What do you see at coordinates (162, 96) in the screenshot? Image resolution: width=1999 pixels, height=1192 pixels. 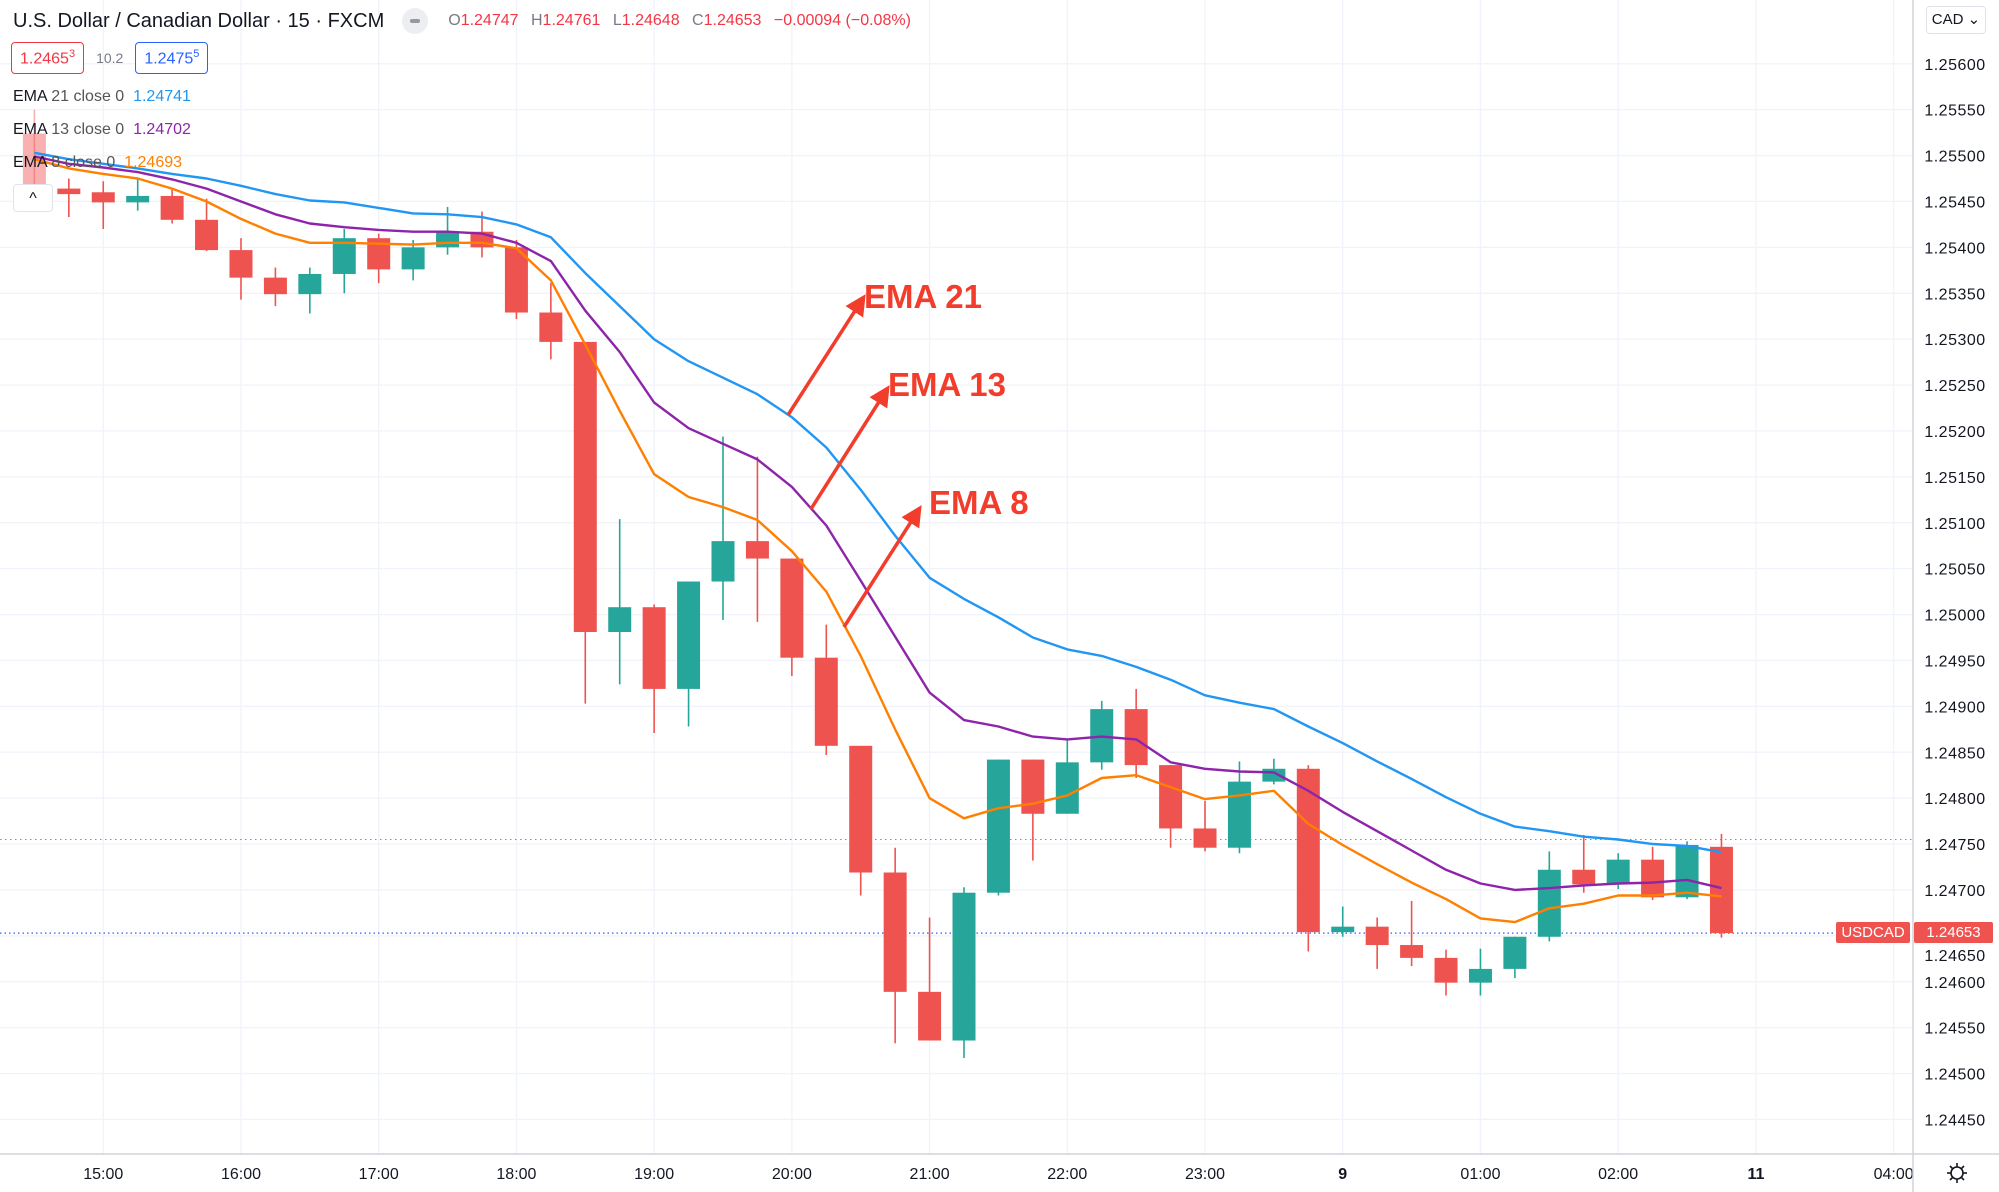 I see `legend-value: 1.24741` at bounding box center [162, 96].